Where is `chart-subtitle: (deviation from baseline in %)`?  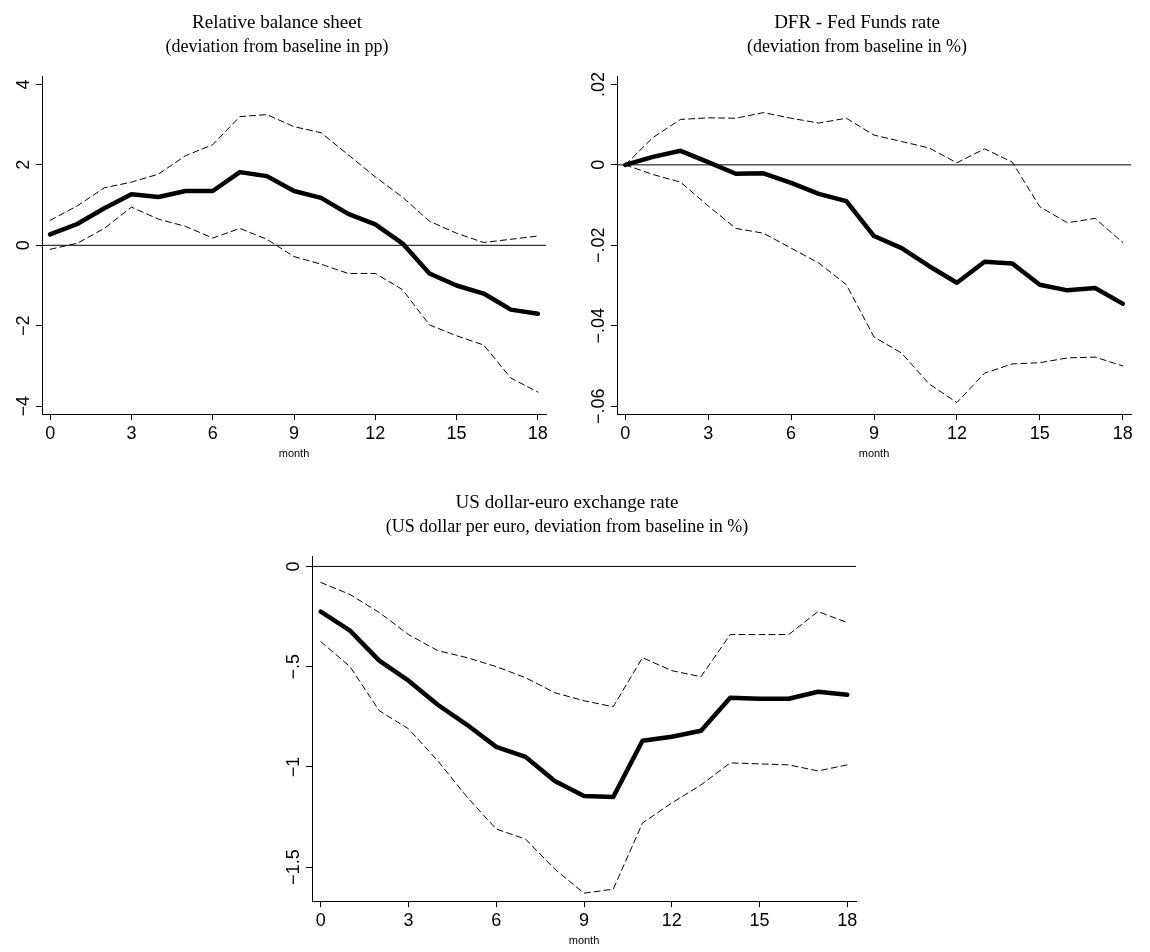 chart-subtitle: (deviation from baseline in %) is located at coordinates (857, 47).